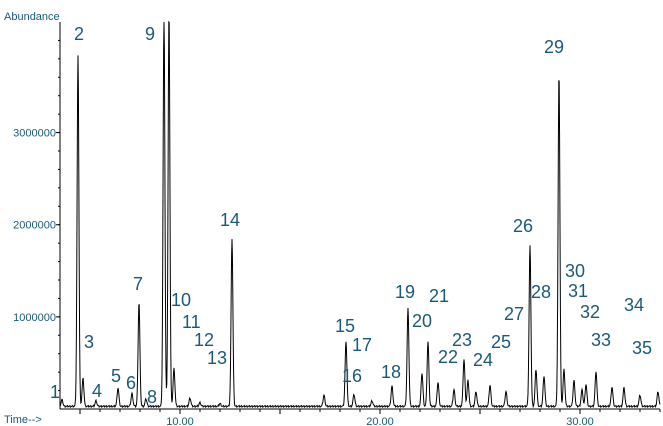  What do you see at coordinates (204, 340) in the screenshot?
I see `peak-label: 12` at bounding box center [204, 340].